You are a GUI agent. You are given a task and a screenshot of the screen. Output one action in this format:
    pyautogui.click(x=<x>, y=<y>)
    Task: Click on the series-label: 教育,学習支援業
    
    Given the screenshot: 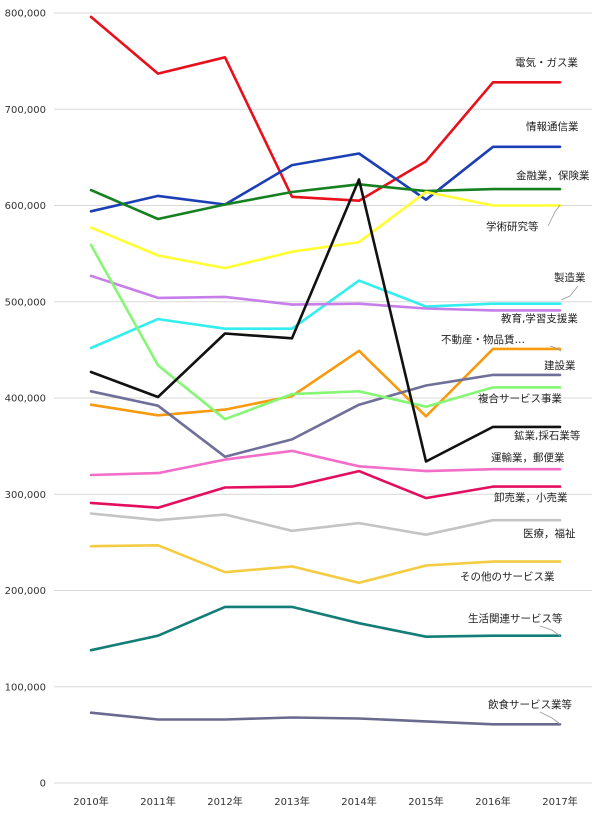 What is the action you would take?
    pyautogui.click(x=539, y=318)
    